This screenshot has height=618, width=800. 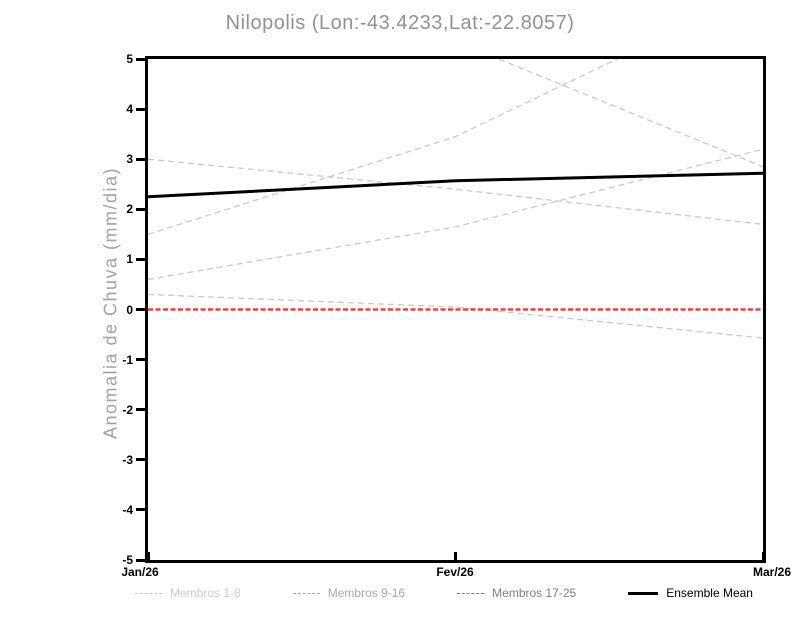 I want to click on x-tick-label-fev: Fev/26, so click(x=455, y=572).